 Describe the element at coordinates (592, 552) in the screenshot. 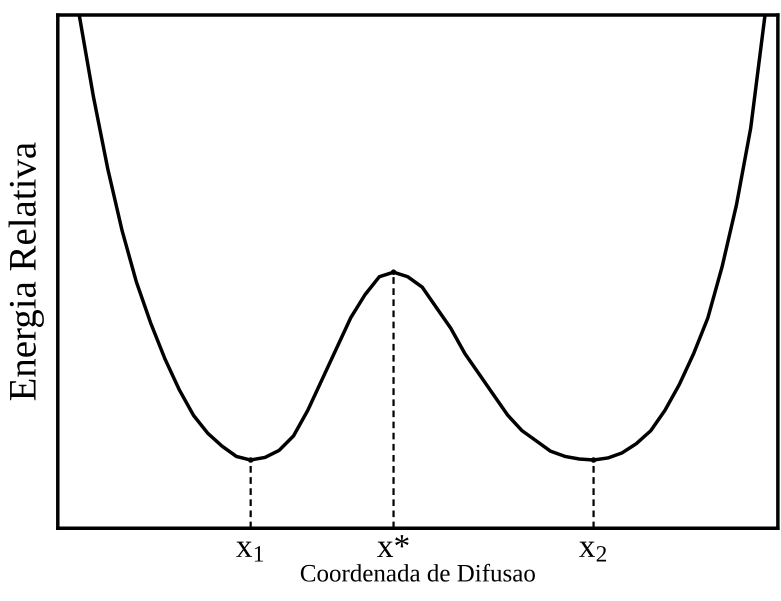

I see `x-tick-label: x$_{2}$` at that location.